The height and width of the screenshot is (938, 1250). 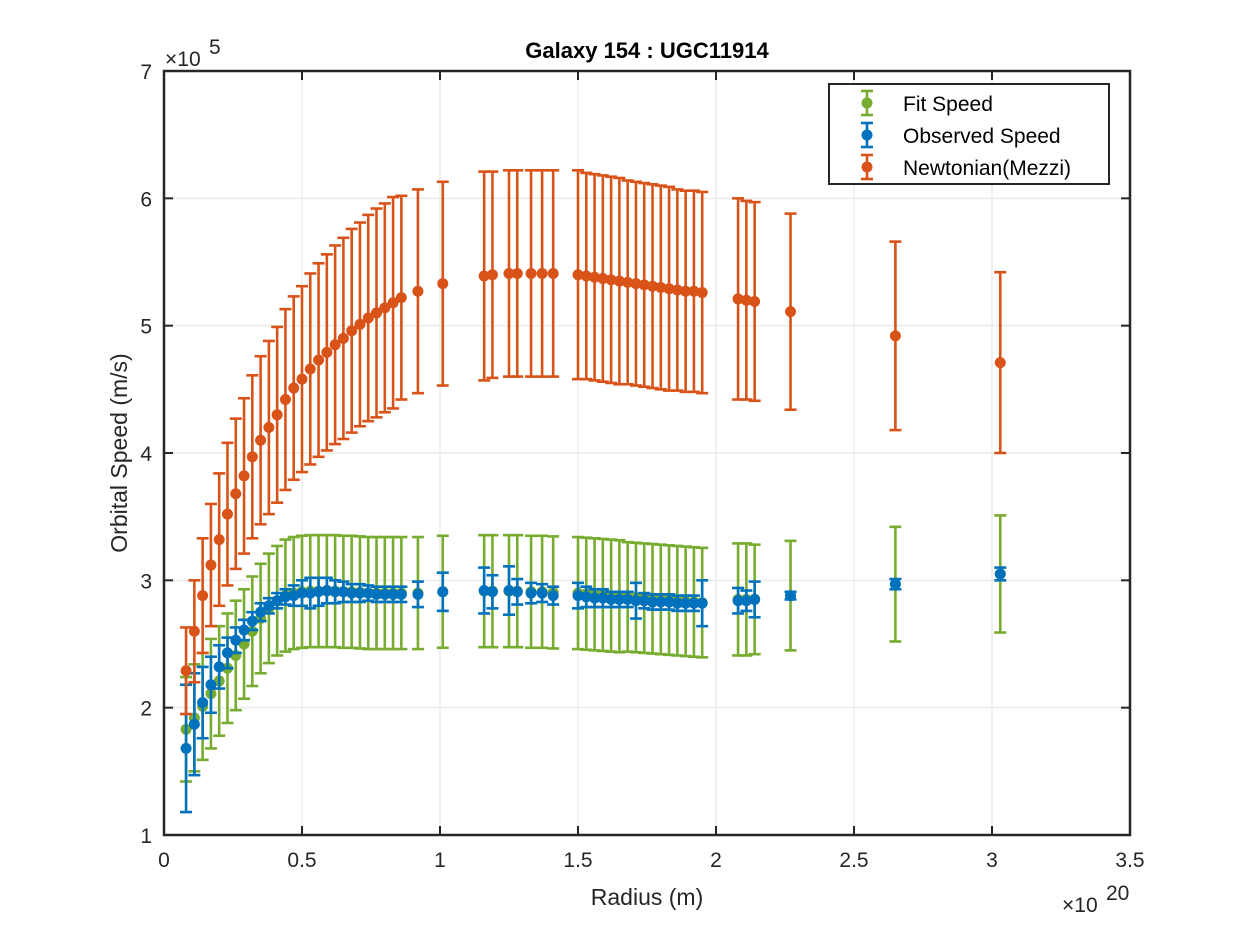 What do you see at coordinates (146, 72) in the screenshot?
I see `y-tick-label: 7` at bounding box center [146, 72].